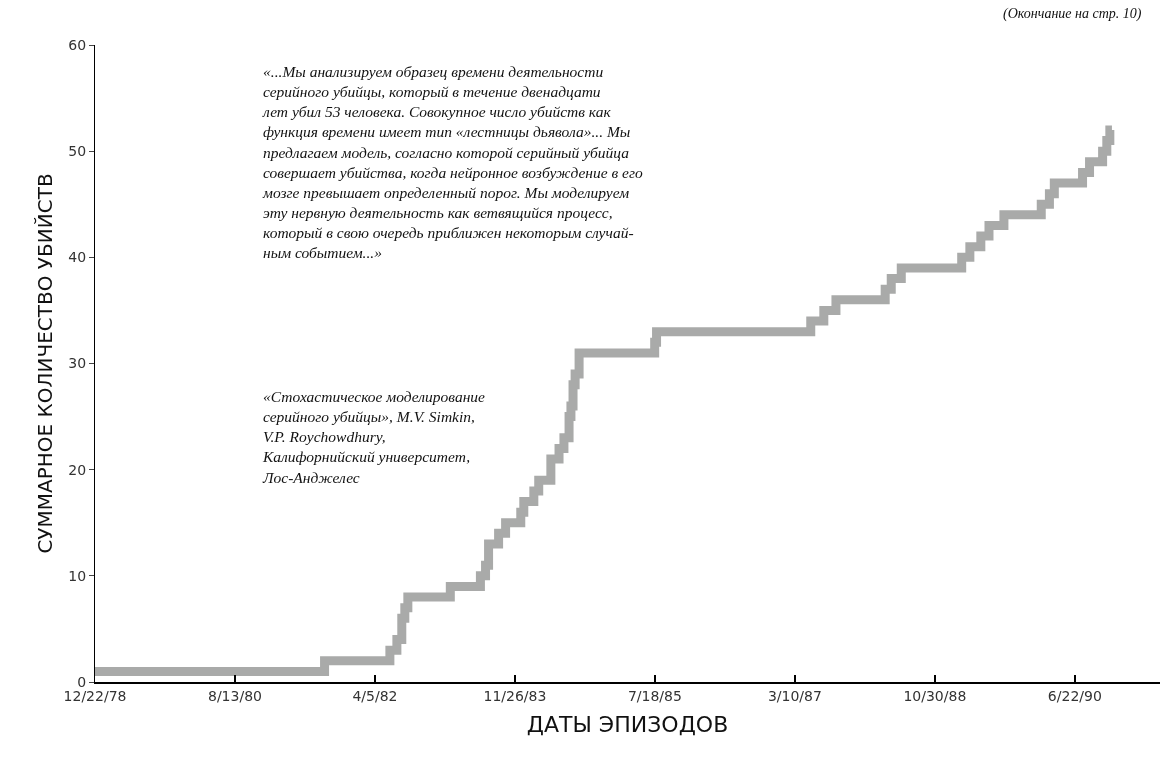 The width and height of the screenshot is (1175, 767). What do you see at coordinates (1072, 14) in the screenshot?
I see `text: (Окончание на стр. 10)` at bounding box center [1072, 14].